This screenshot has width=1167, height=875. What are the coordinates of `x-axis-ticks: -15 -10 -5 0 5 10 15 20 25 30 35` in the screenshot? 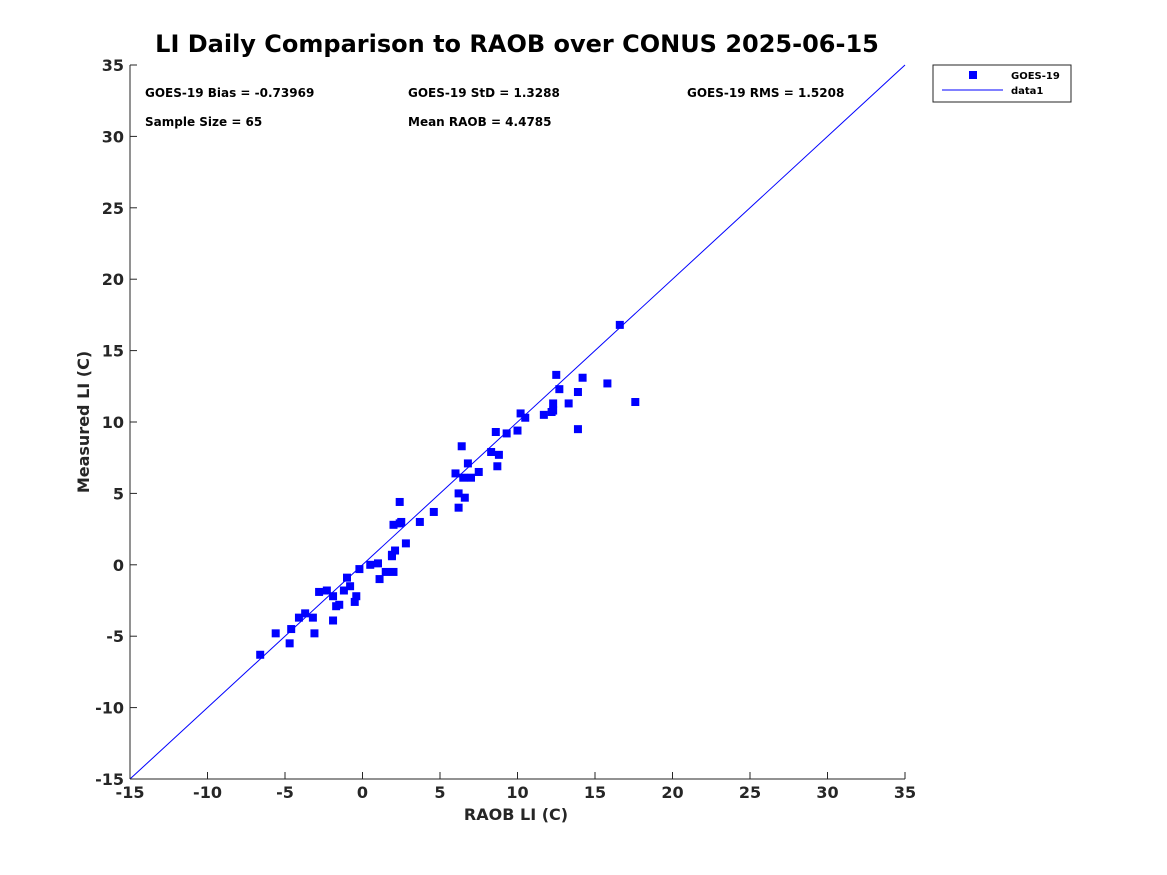 It's located at (516, 787).